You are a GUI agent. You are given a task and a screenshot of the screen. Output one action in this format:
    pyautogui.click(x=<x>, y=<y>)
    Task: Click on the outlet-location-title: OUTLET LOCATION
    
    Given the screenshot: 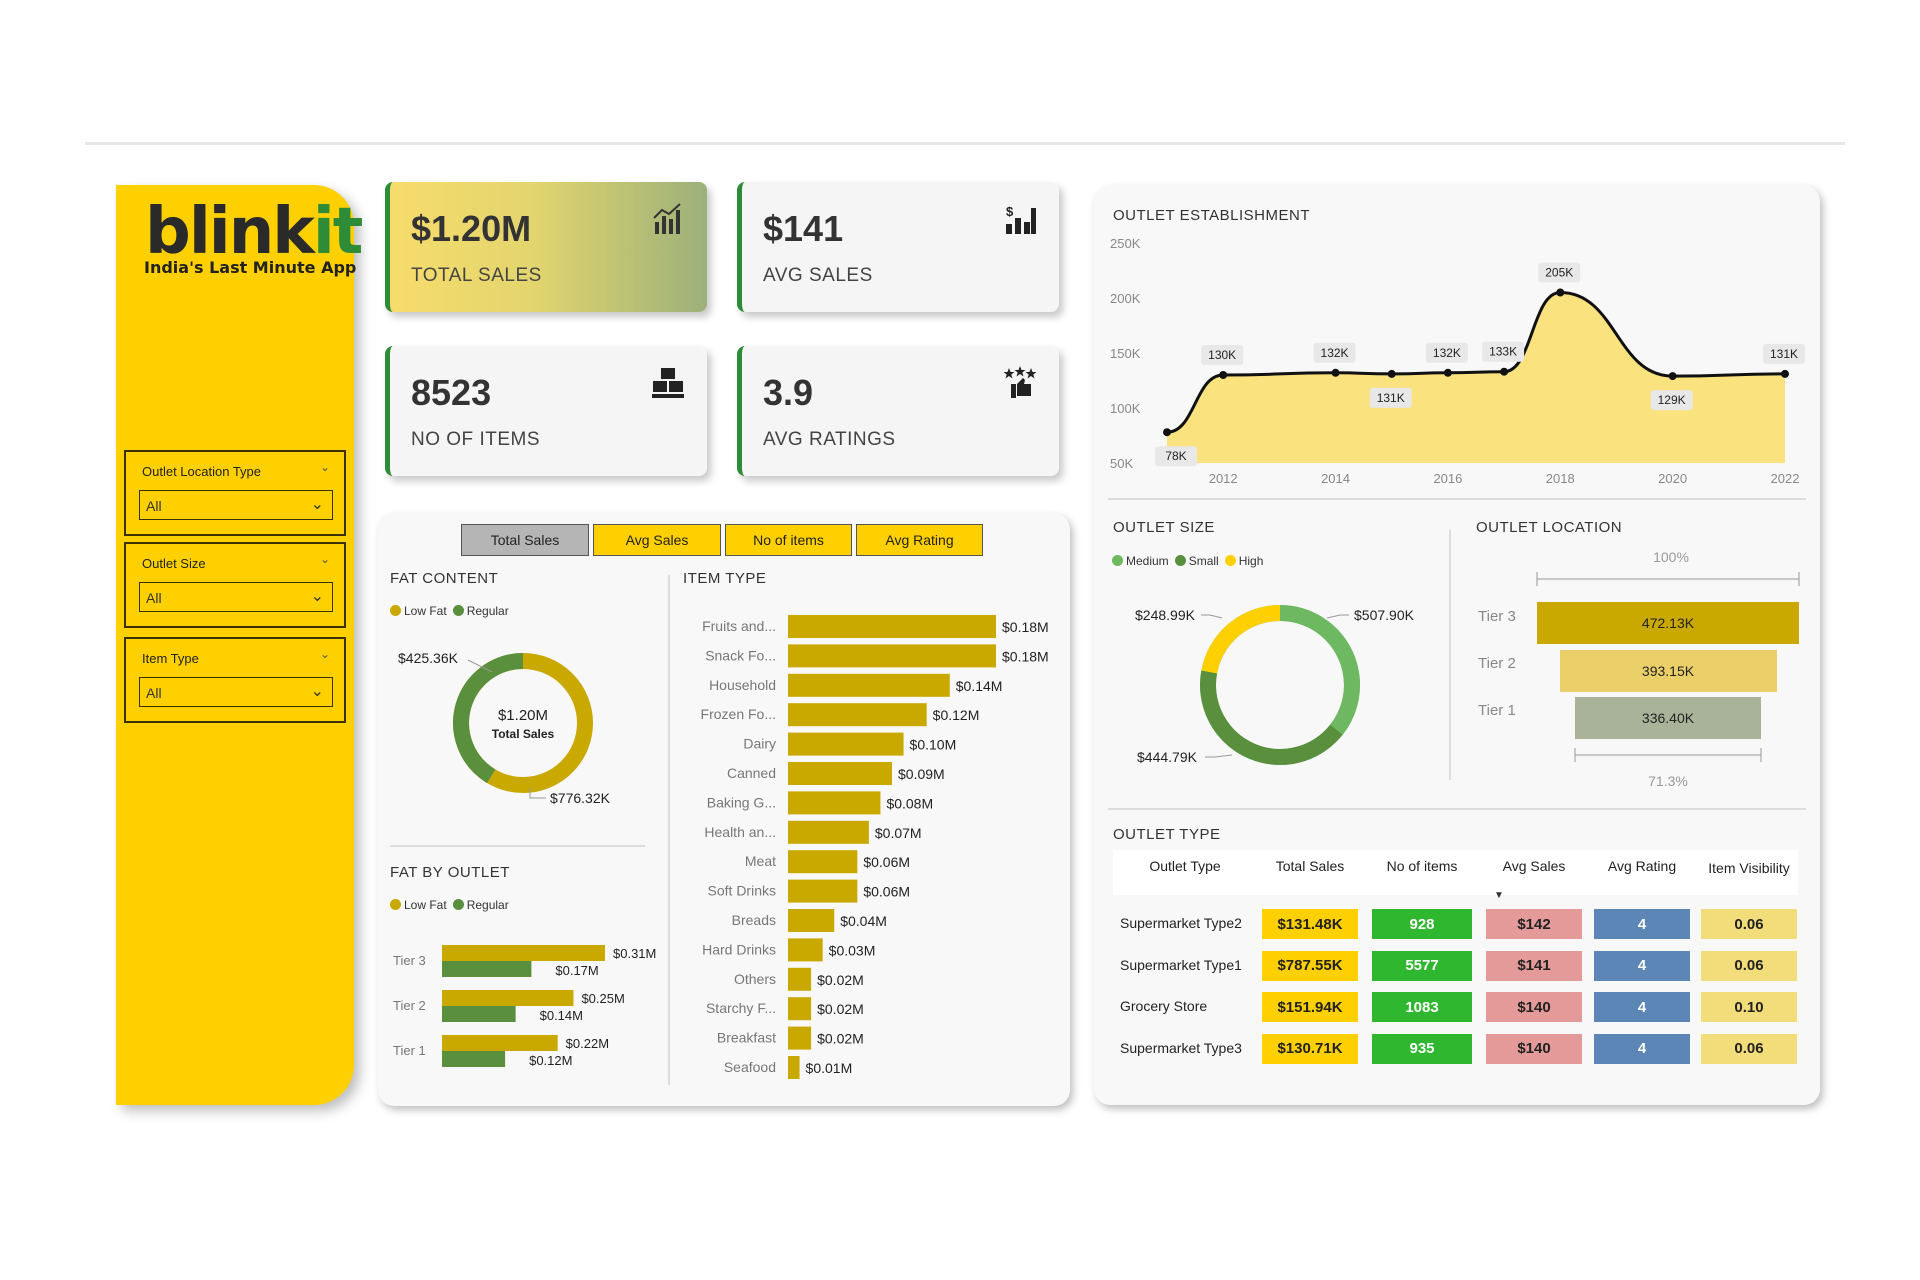 What is the action you would take?
    pyautogui.click(x=1549, y=527)
    